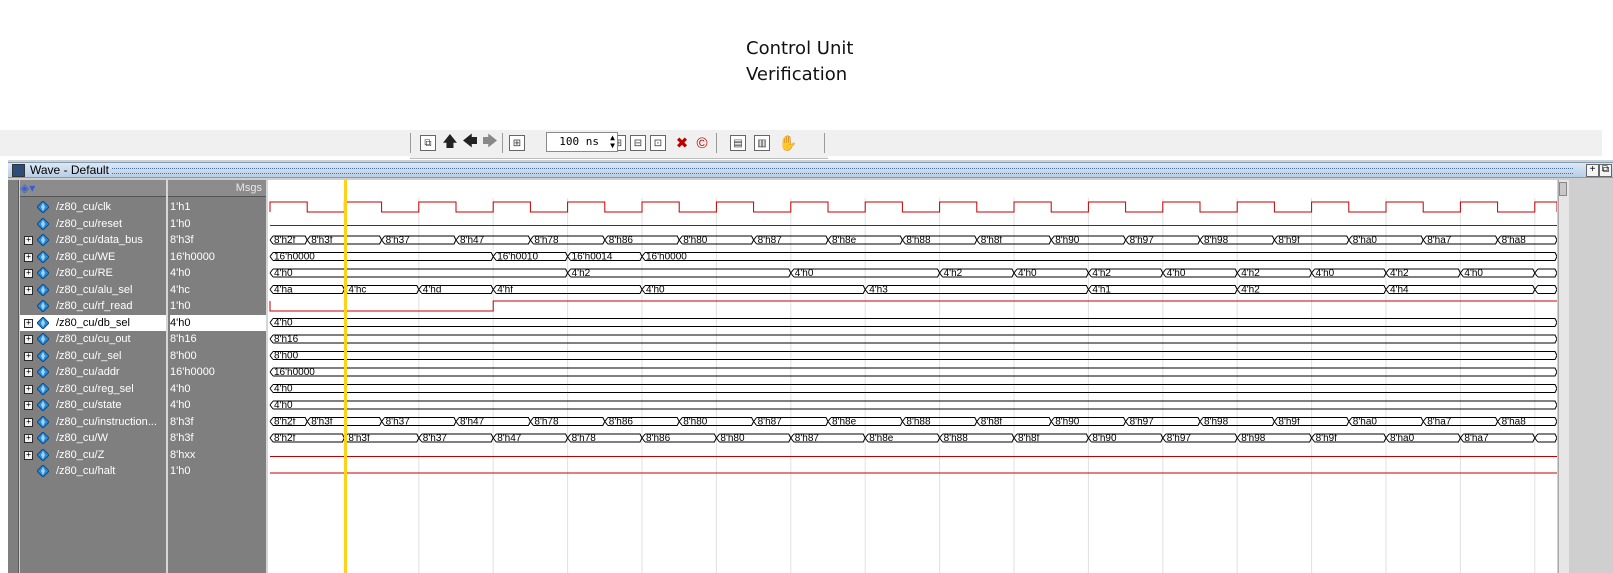 Image resolution: width=1613 pixels, height=573 pixels. I want to click on bus-value-label: 8'ha7, so click(1439, 422).